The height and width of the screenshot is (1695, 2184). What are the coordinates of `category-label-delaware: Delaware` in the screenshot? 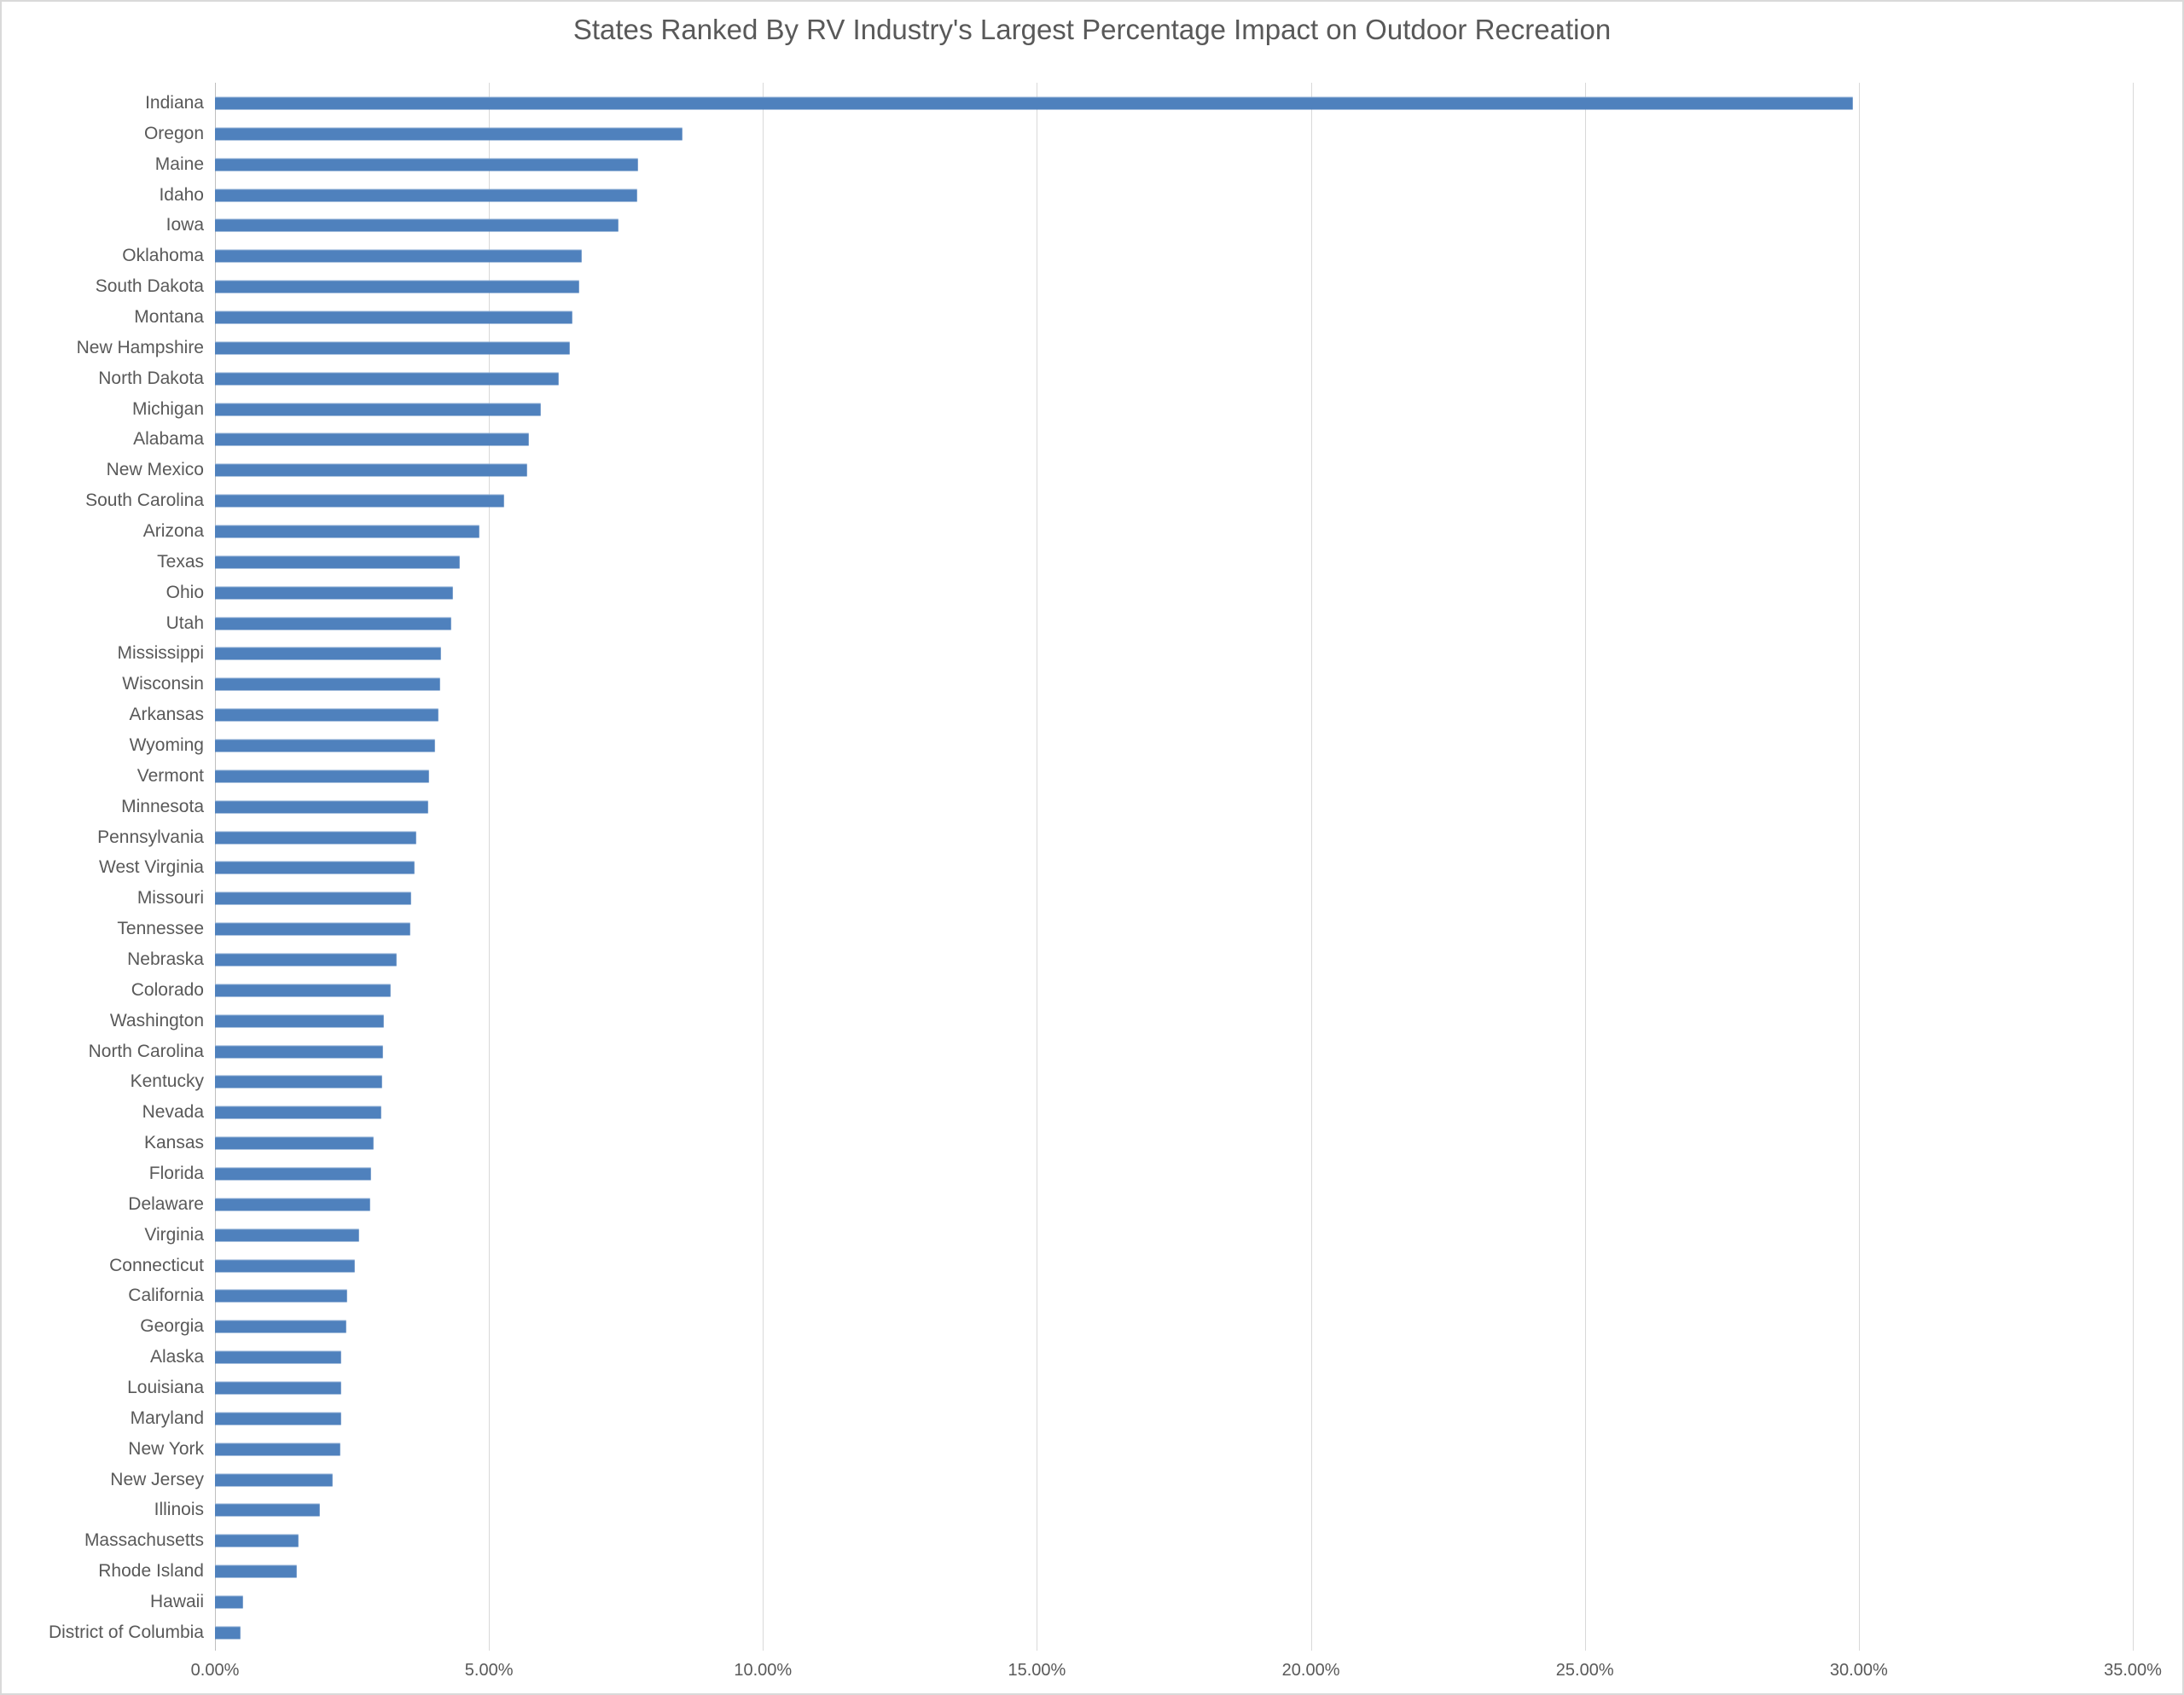 It's located at (166, 1203).